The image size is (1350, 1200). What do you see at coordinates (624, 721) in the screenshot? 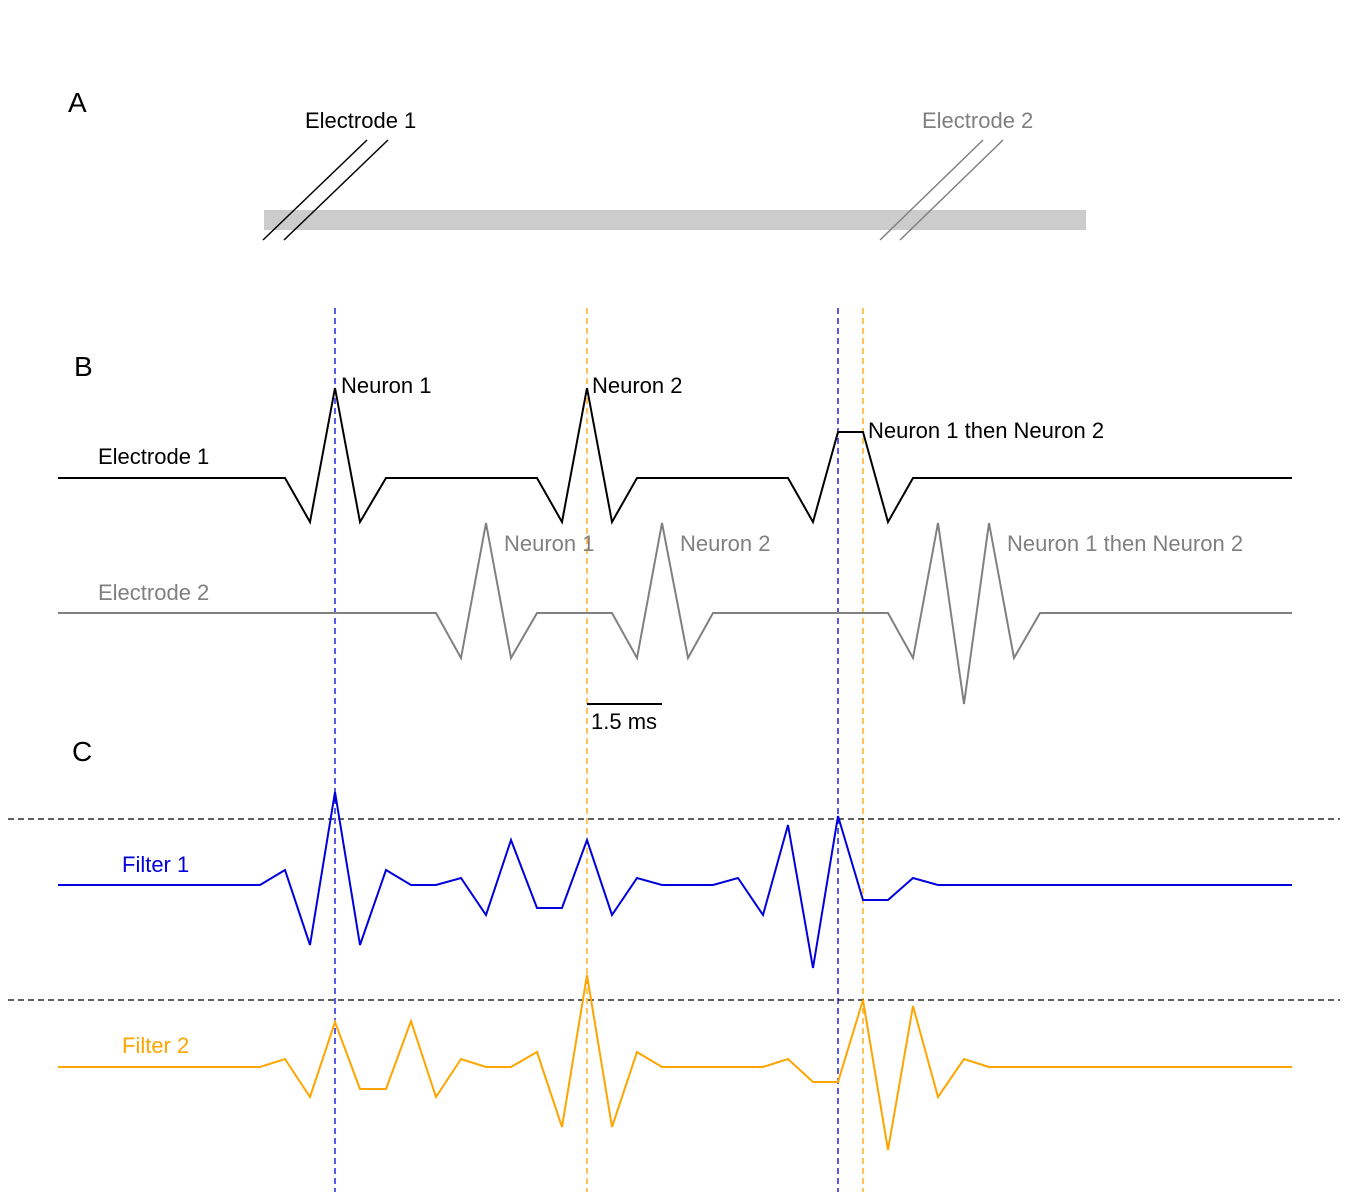
I see `scale-bar-label: 1.5 ms` at bounding box center [624, 721].